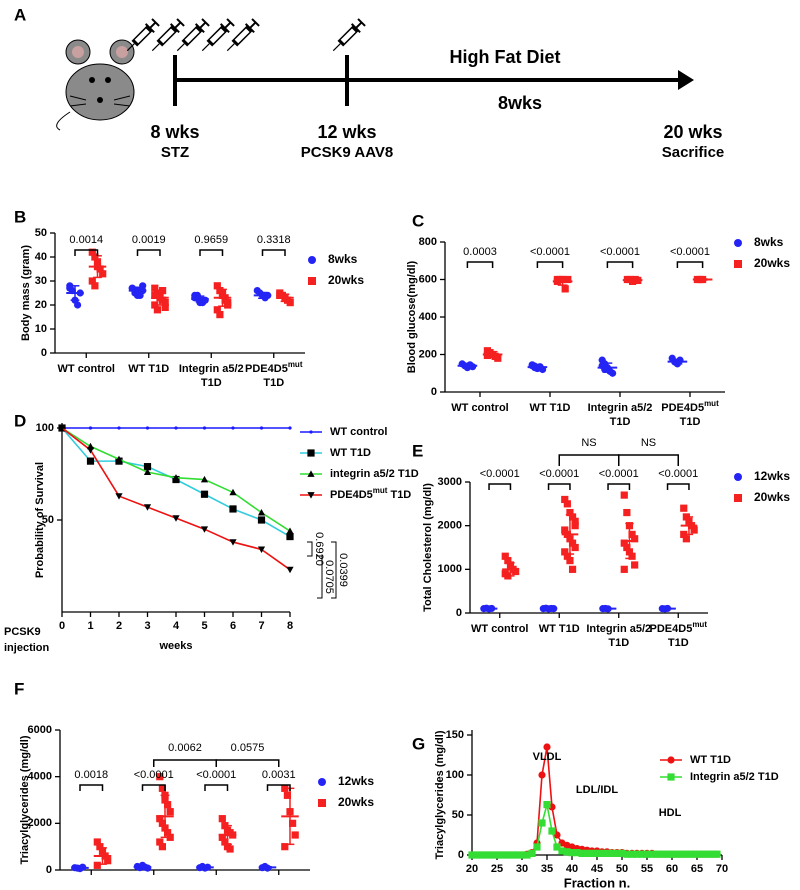 The image size is (800, 890). Describe the element at coordinates (428, 547) in the screenshot. I see `y-axis-label: Total Cholesterol (mg/dl)` at that location.